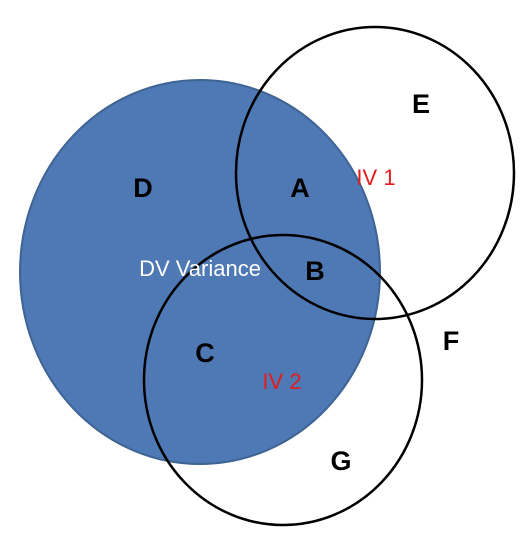 Image resolution: width=520 pixels, height=536 pixels. I want to click on iv1-label: IV 1, so click(375, 177).